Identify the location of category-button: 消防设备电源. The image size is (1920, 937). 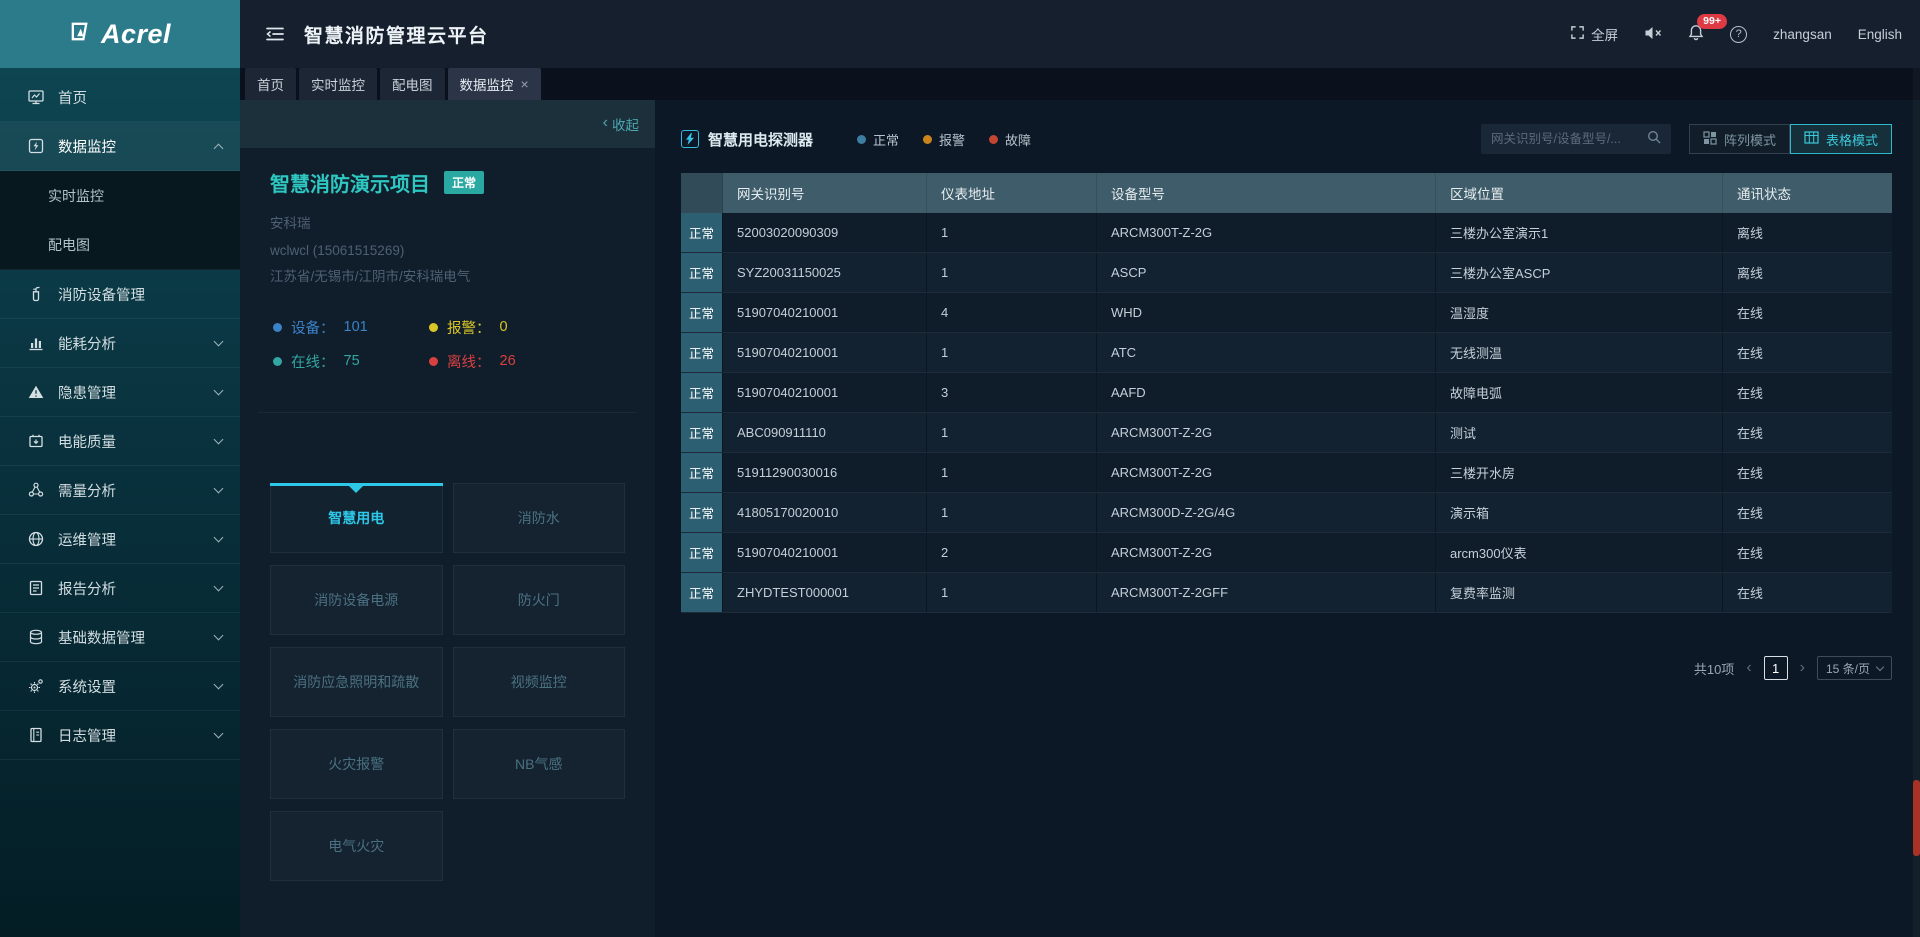
(356, 599).